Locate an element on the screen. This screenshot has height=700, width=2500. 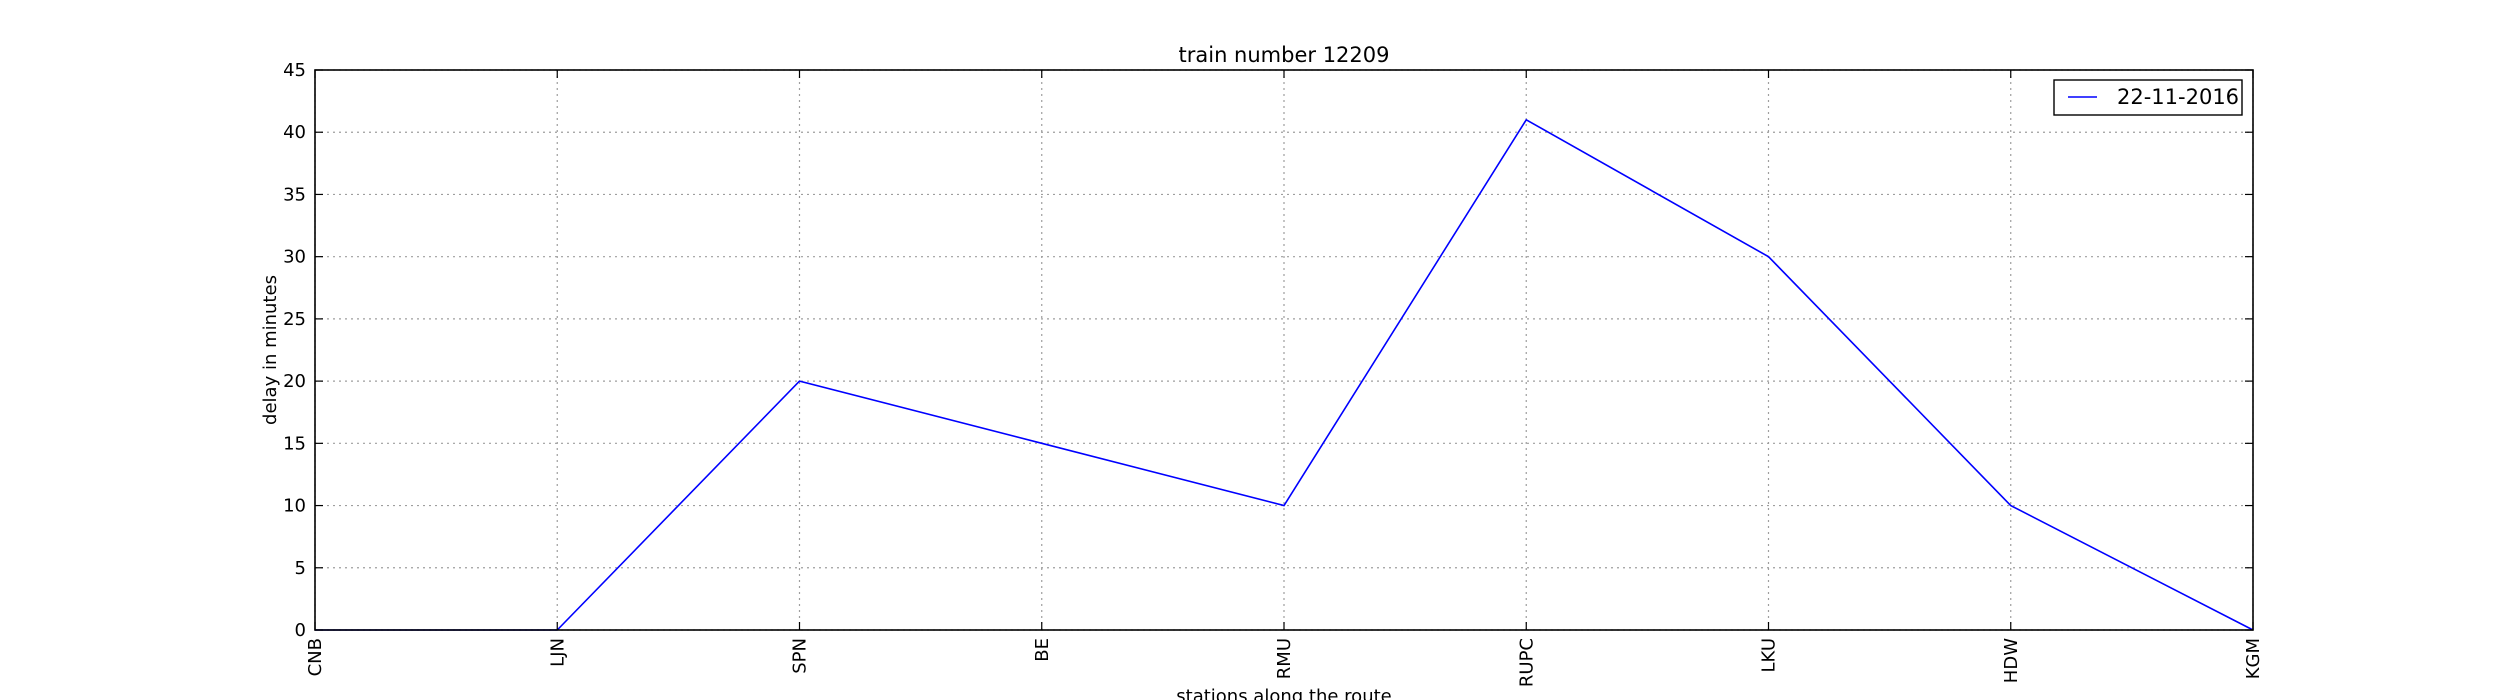
x-tick-label: LJN is located at coordinates (557, 652).